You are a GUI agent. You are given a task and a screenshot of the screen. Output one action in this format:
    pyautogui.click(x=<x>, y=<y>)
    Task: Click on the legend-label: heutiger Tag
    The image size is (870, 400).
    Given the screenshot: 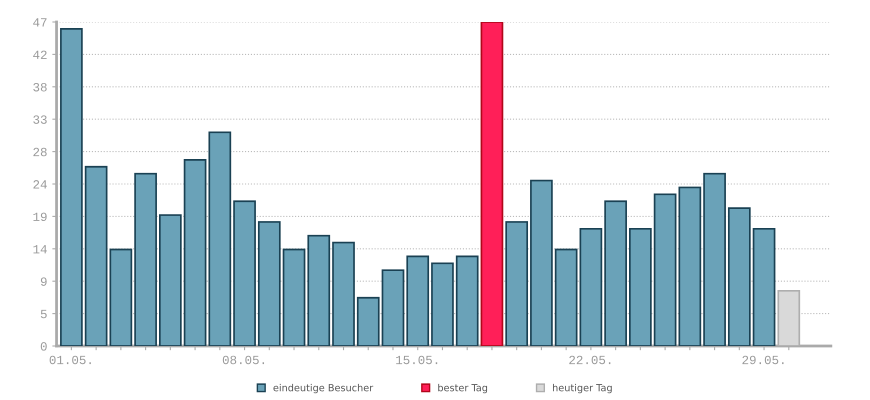 What is the action you would take?
    pyautogui.click(x=582, y=389)
    